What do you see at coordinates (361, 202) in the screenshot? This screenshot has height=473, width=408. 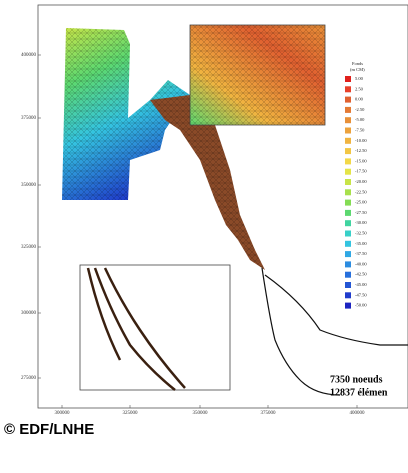 I see `legend-label: -25.00` at bounding box center [361, 202].